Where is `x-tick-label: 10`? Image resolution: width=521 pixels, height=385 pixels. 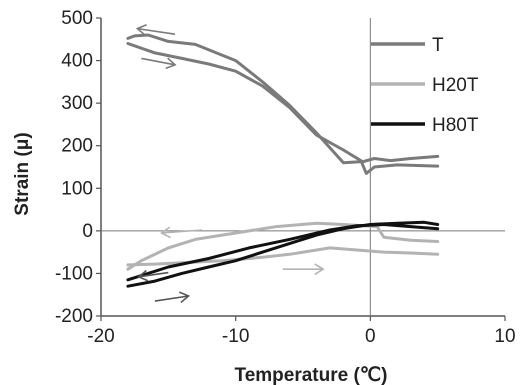 x-tick-label: 10 is located at coordinates (504, 336).